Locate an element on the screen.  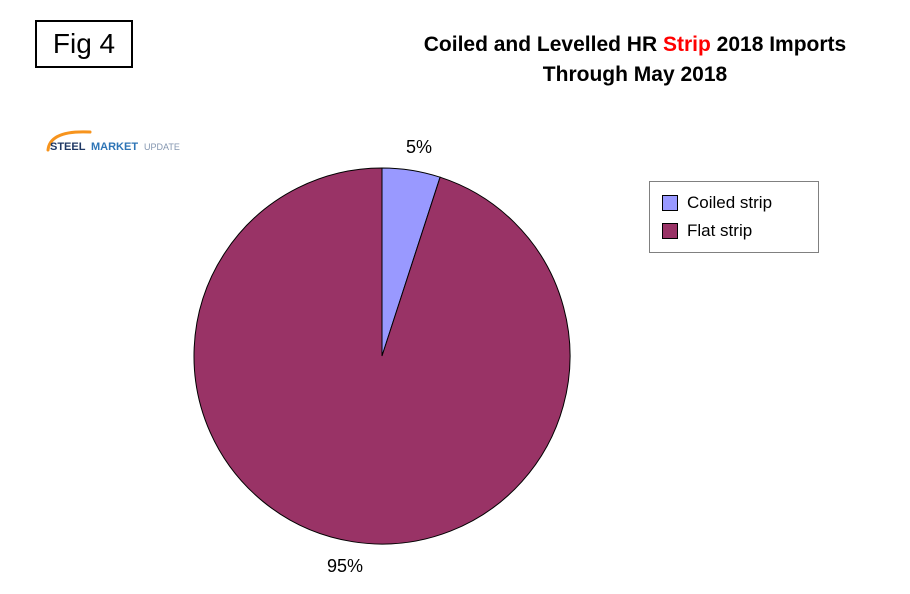
legend-swatch-flat-strip is located at coordinates (670, 231).